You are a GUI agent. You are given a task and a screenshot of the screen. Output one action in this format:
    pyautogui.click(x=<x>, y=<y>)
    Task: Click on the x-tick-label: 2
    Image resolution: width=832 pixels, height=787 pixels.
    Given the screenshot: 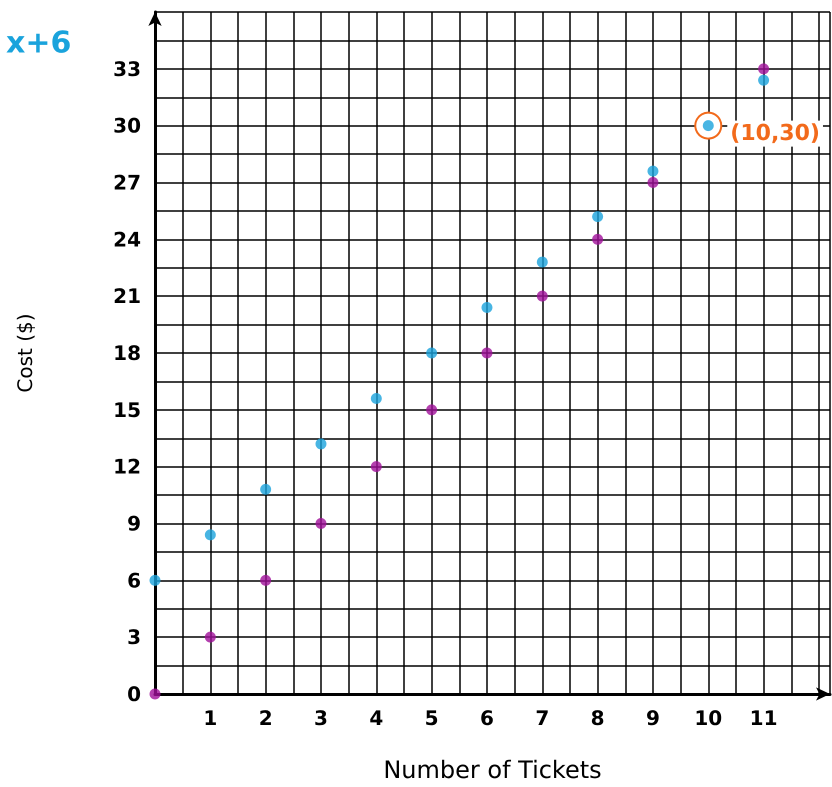 What is the action you would take?
    pyautogui.click(x=265, y=718)
    